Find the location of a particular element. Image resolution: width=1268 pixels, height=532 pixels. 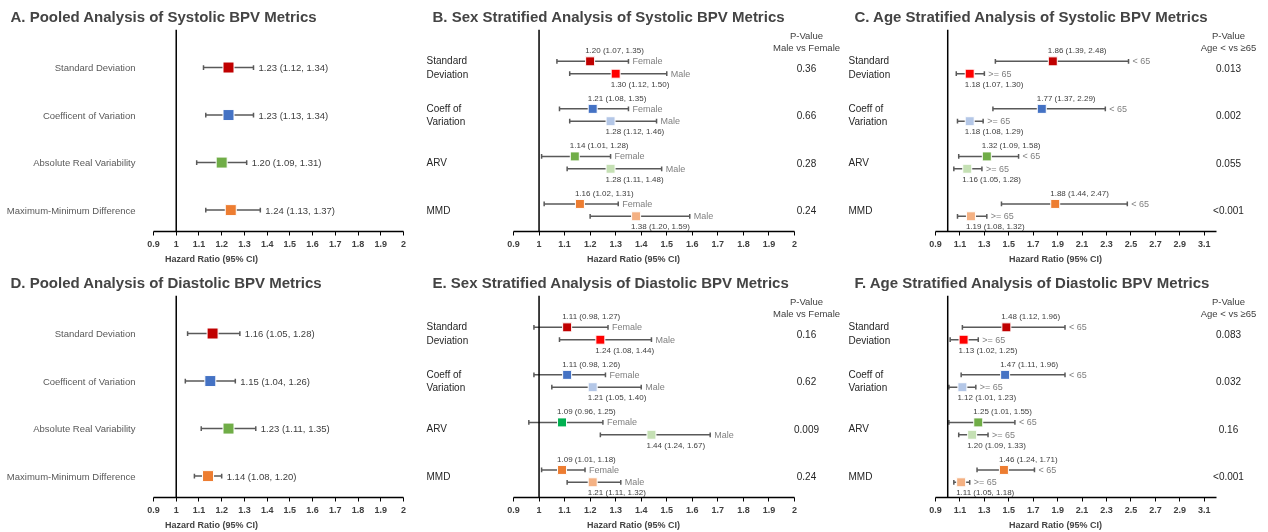

chart-title: E. Sex Stratified Analysis of Diastolic BPV Metrics is located at coordinates (610, 282).